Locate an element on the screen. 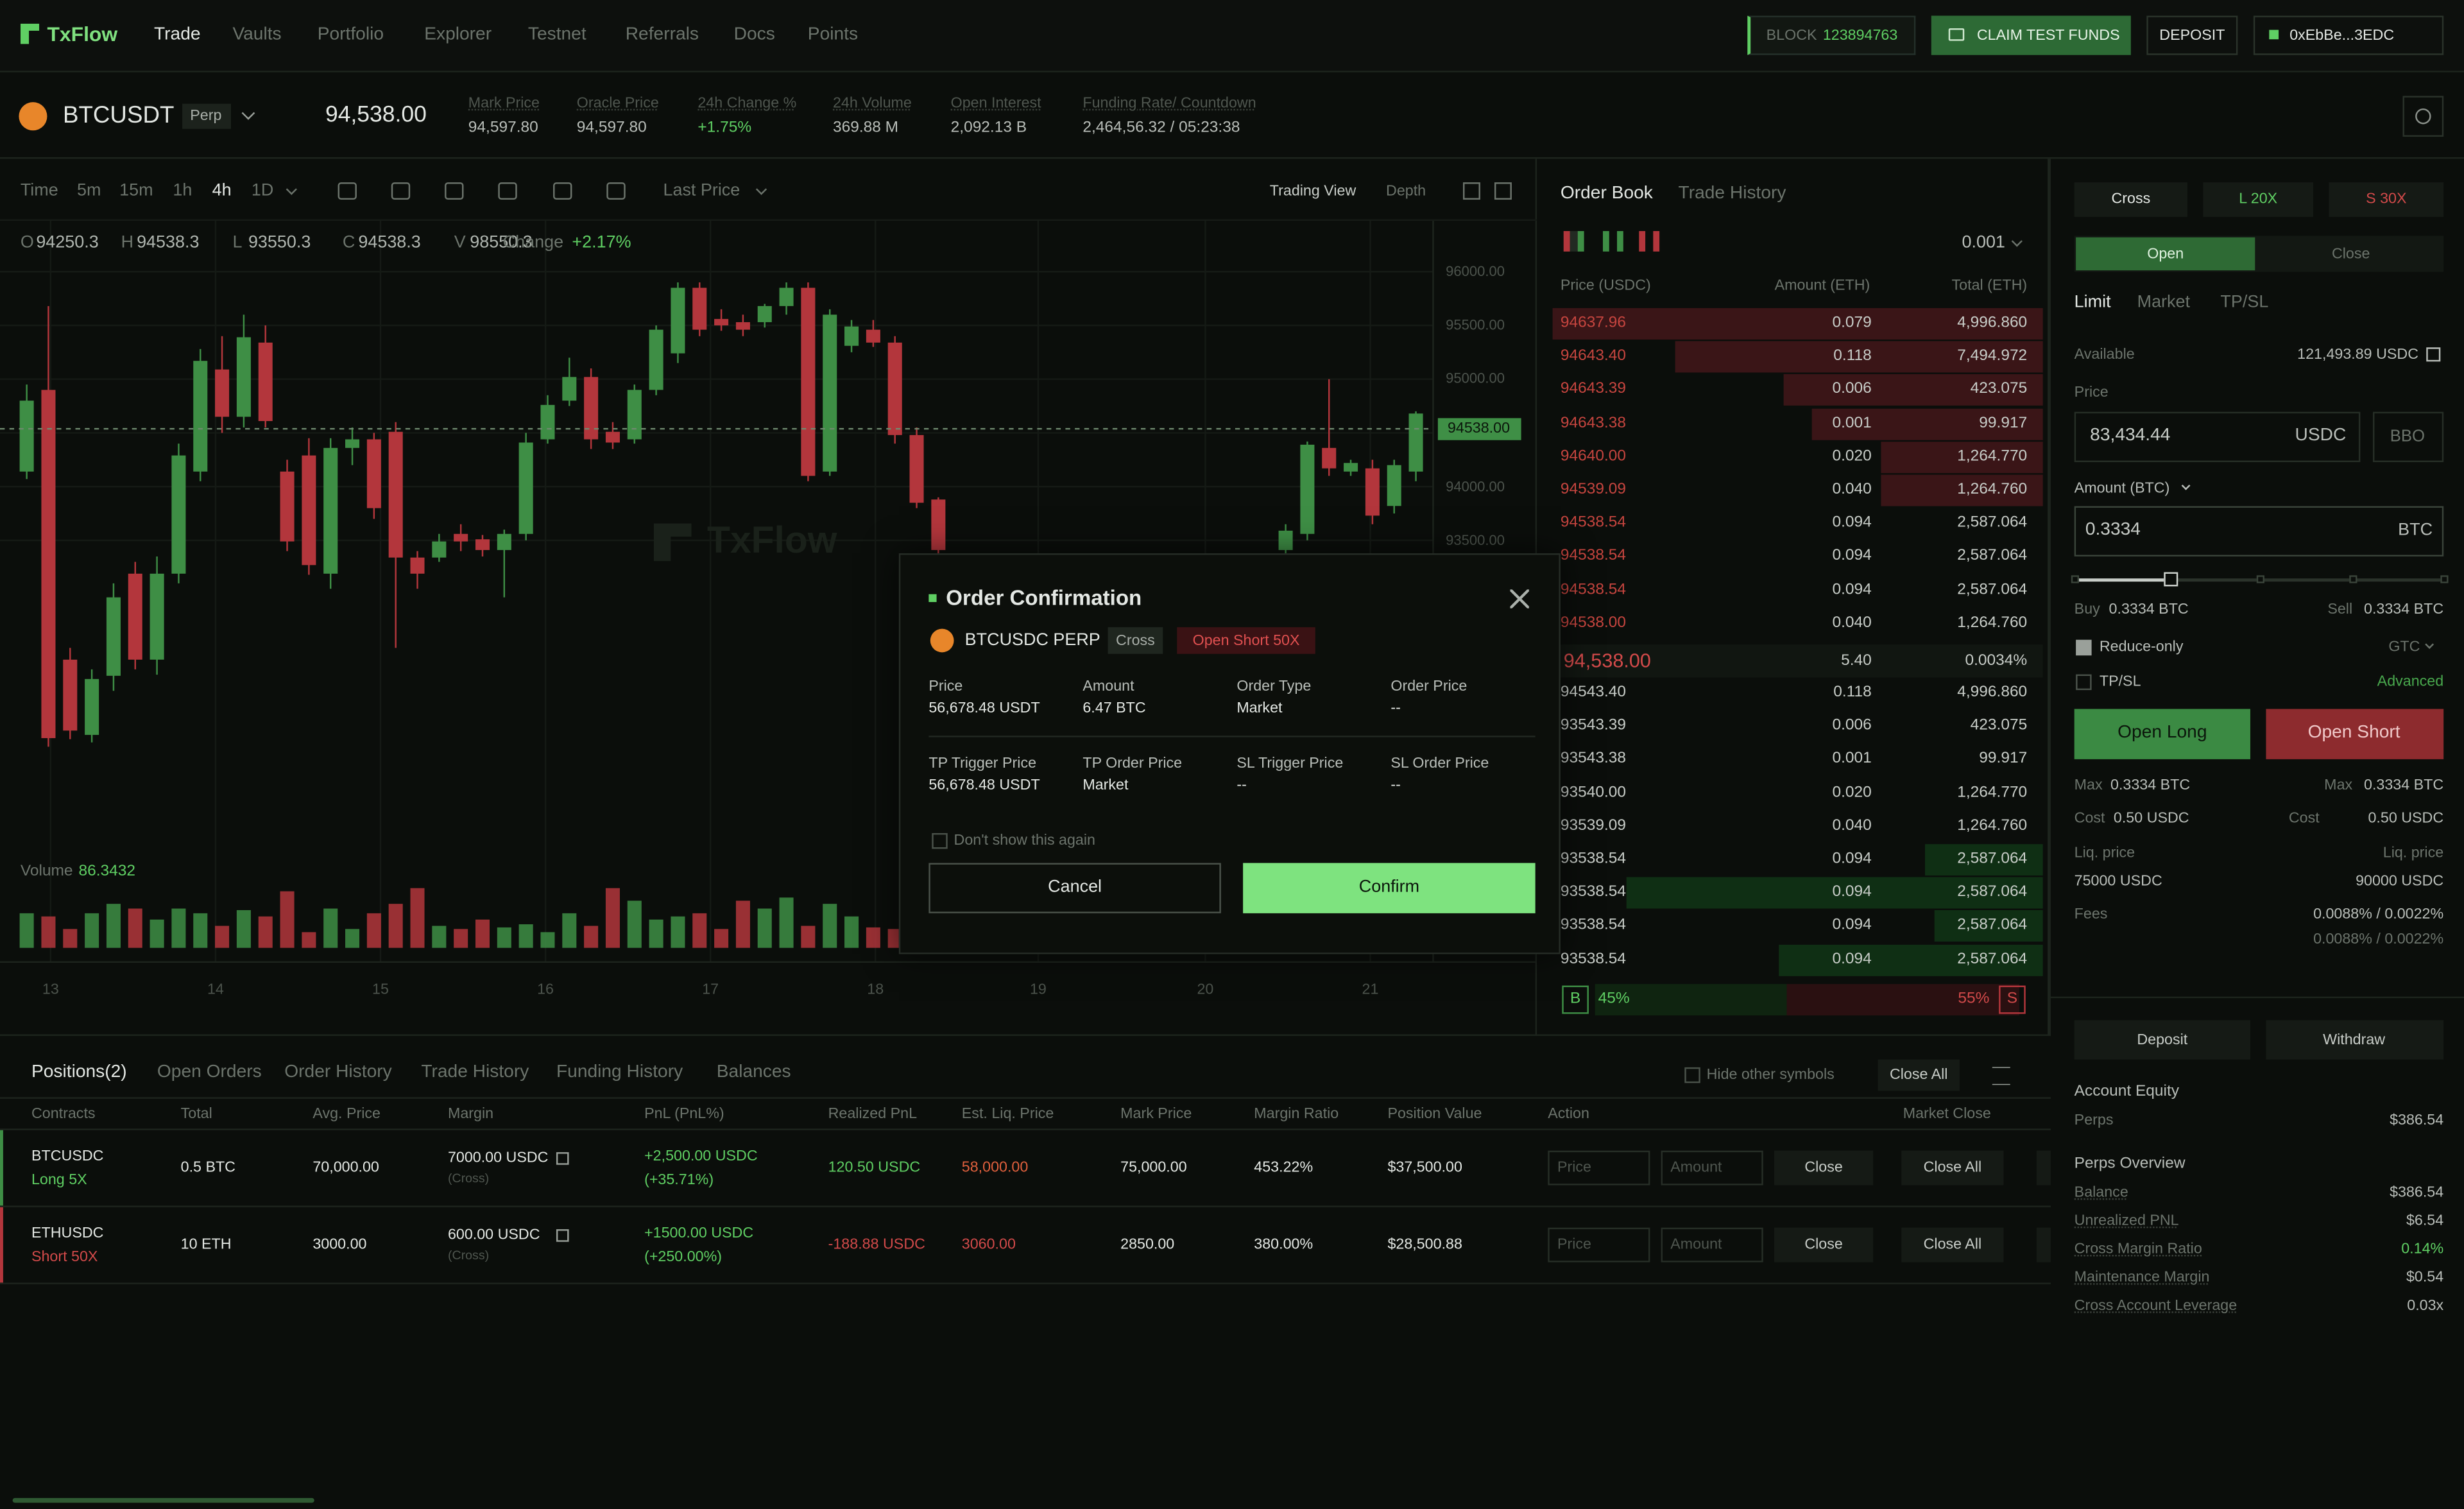 The width and height of the screenshot is (2464, 1509). wallet-button is located at coordinates (2348, 35).